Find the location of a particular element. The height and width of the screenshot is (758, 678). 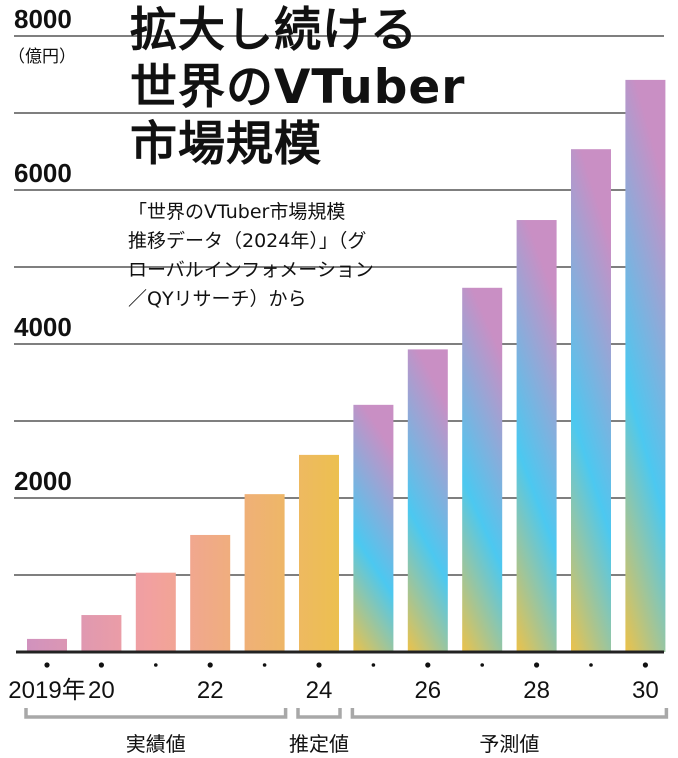

source-line-1: 「世界のVTuber市場規模 is located at coordinates (237, 212).